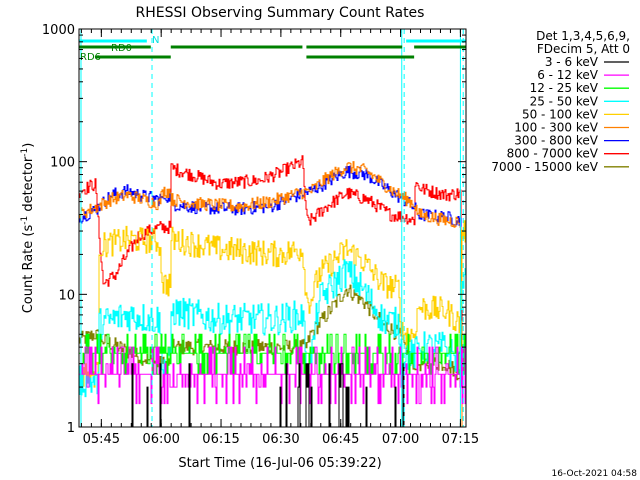 This screenshot has height=480, width=640. I want to click on x-tick-label: 06:15, so click(220, 439).